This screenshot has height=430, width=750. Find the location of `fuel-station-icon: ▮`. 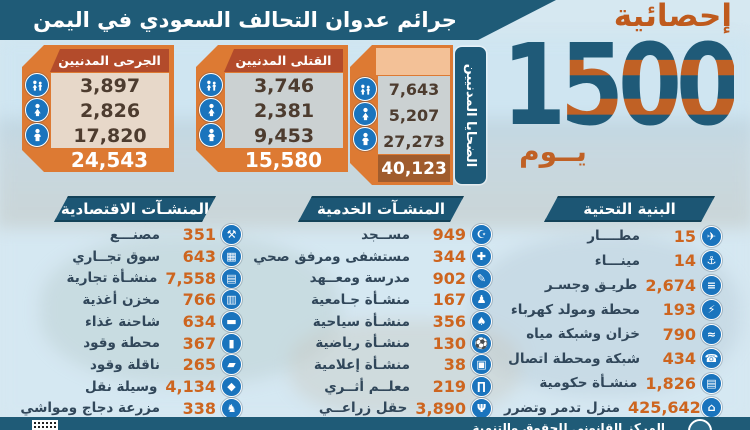

fuel-station-icon: ▮ is located at coordinates (231, 343).